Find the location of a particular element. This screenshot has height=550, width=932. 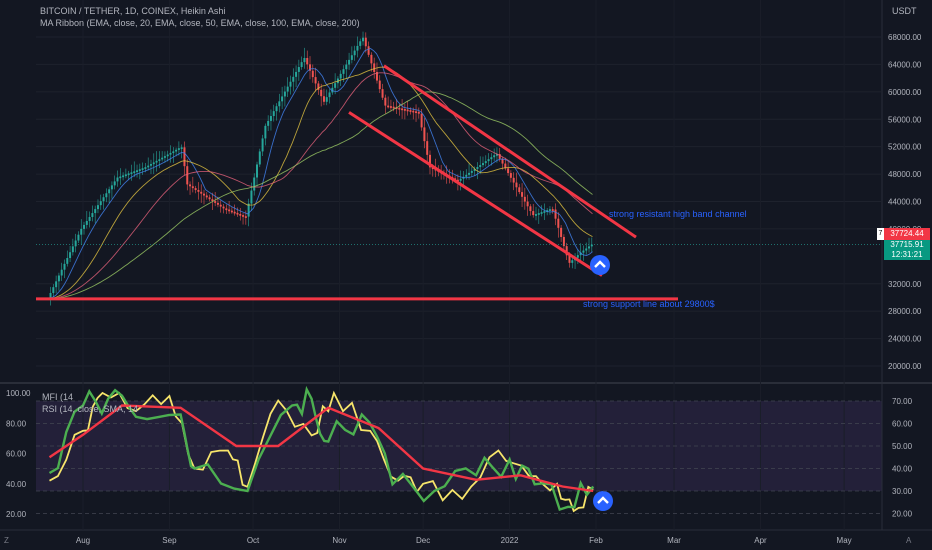

time-tick-label: Apr is located at coordinates (760, 540).